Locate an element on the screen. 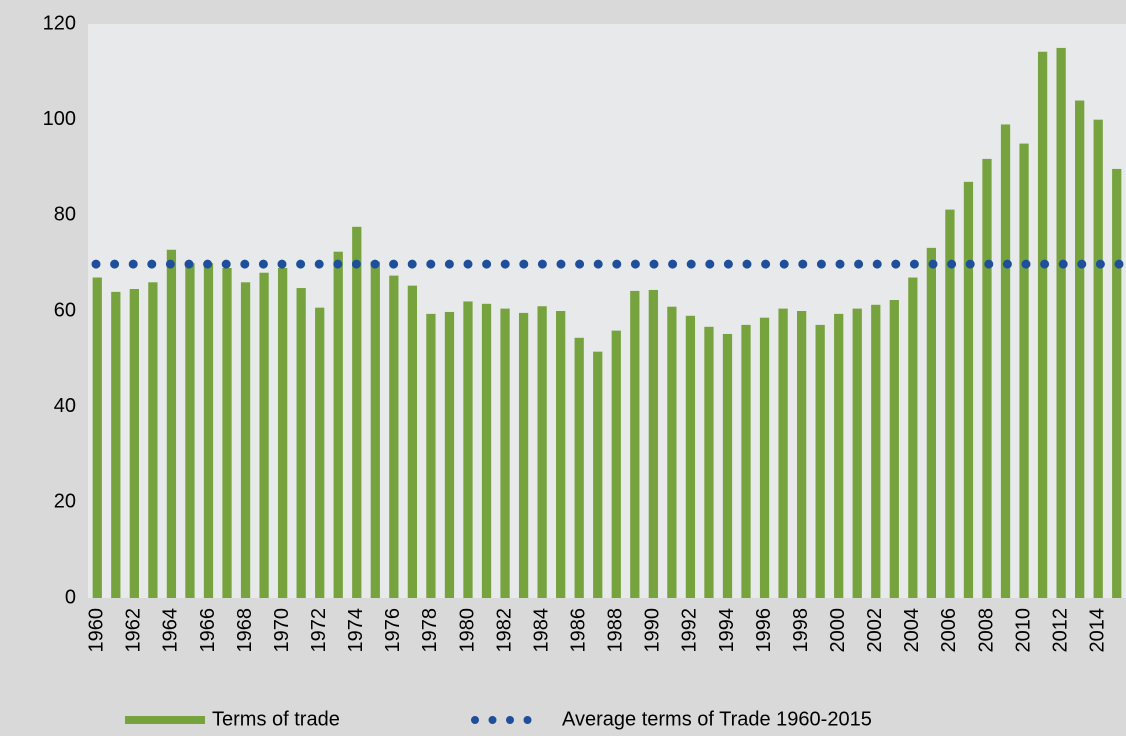 Image resolution: width=1126 pixels, height=736 pixels. x-tick-label: 1986 is located at coordinates (578, 630).